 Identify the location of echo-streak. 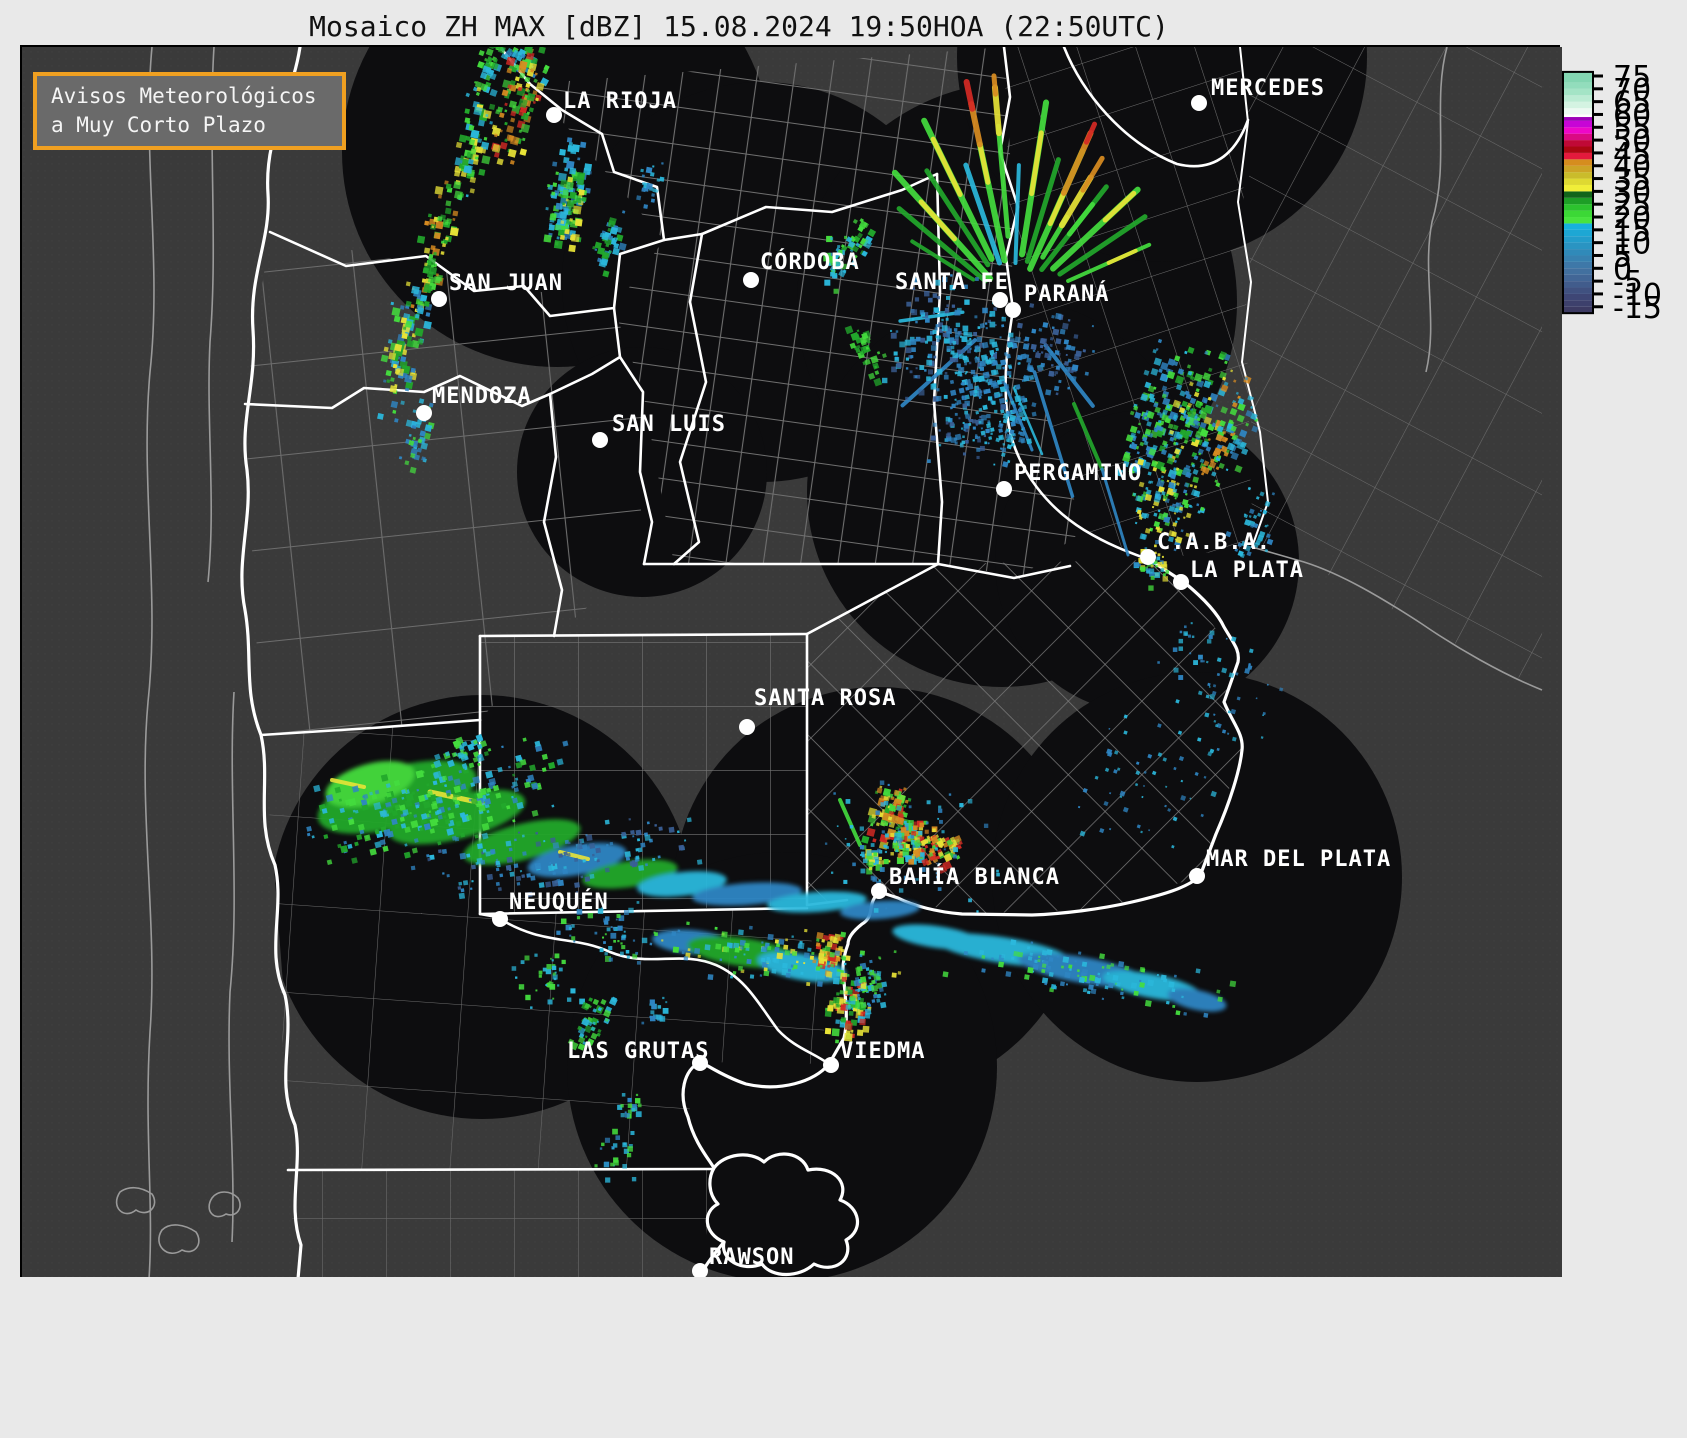
(850, 822).